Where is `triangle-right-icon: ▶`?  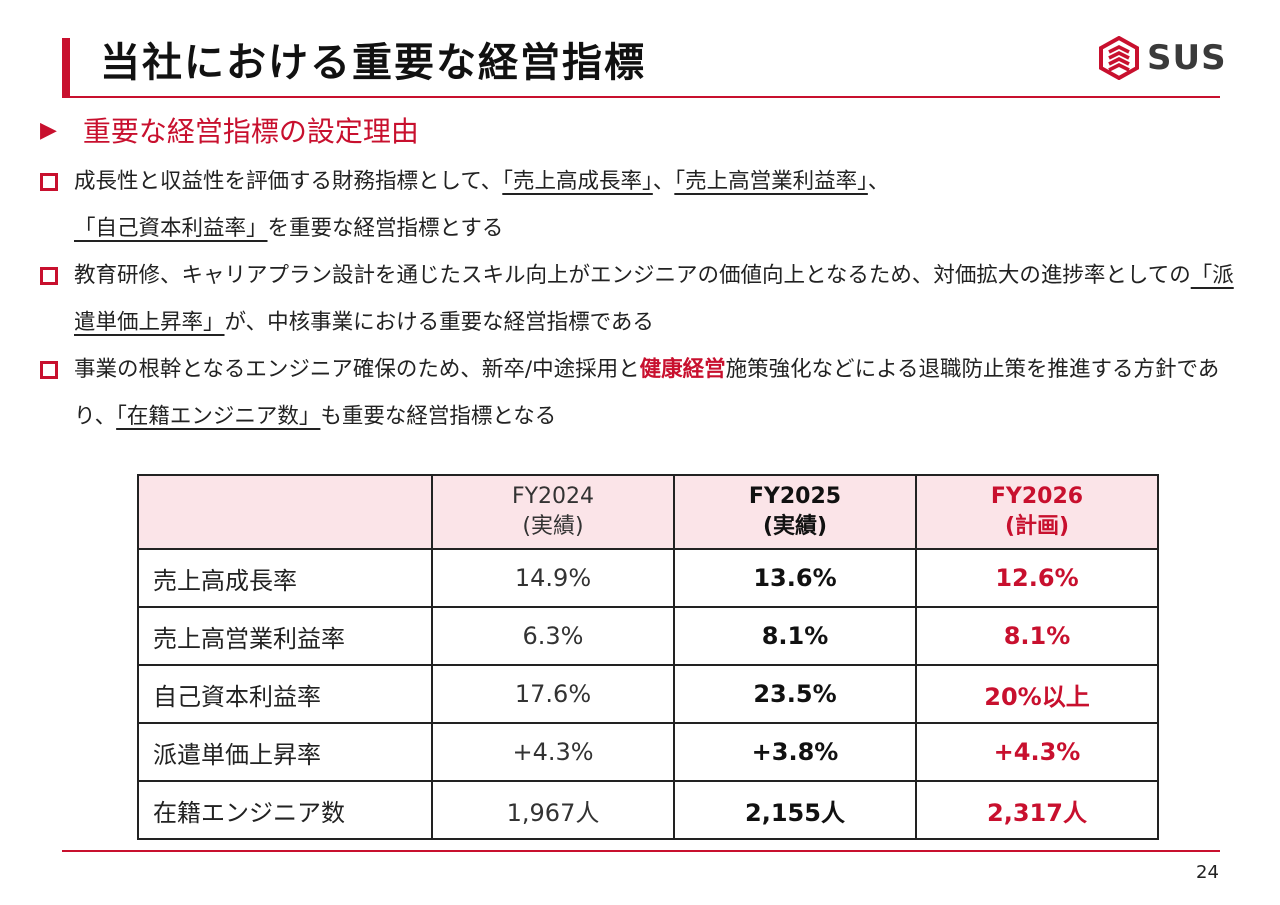
triangle-right-icon: ▶ is located at coordinates (48, 130).